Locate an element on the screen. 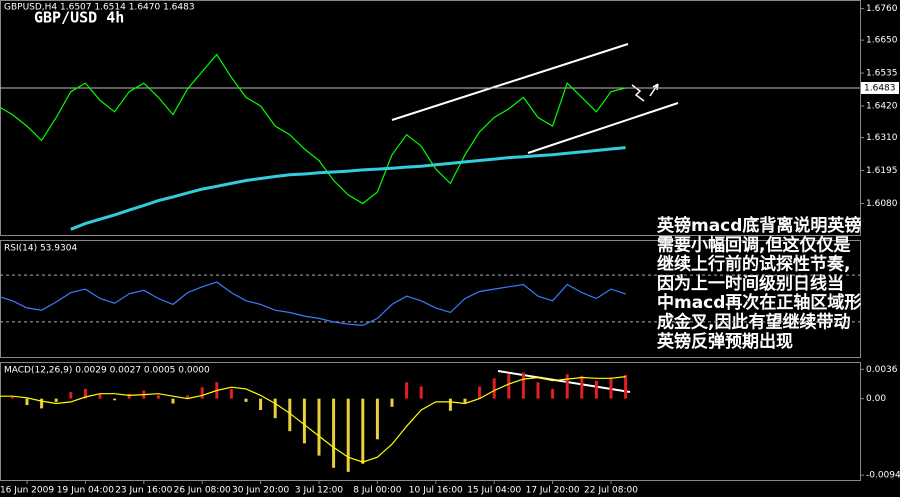 This screenshot has width=900, height=497. annotation-line: 因为上一时间级别日线当 is located at coordinates (750, 283).